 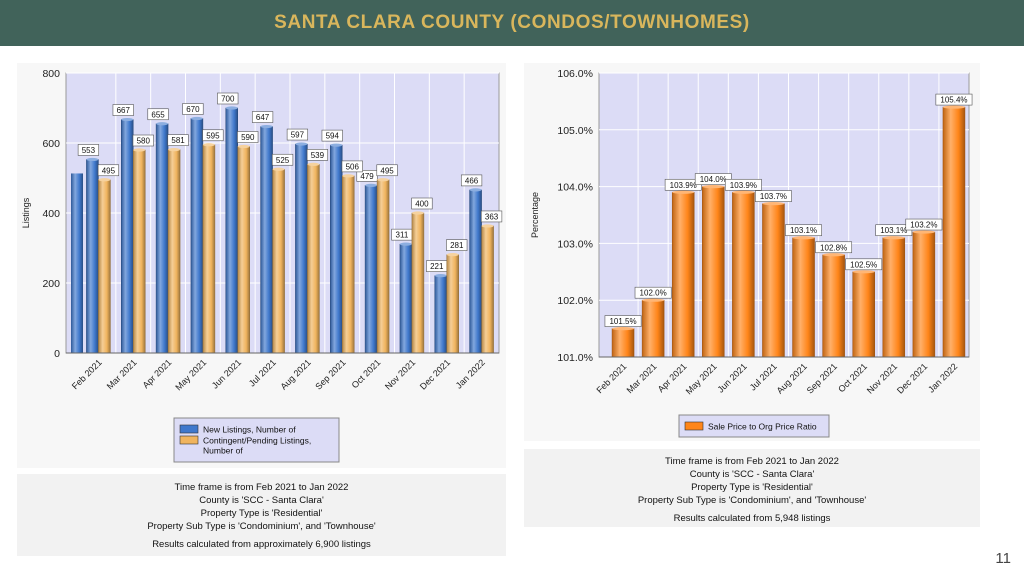 What do you see at coordinates (122, 374) in the screenshot?
I see `x-tick-label: Mar 2021` at bounding box center [122, 374].